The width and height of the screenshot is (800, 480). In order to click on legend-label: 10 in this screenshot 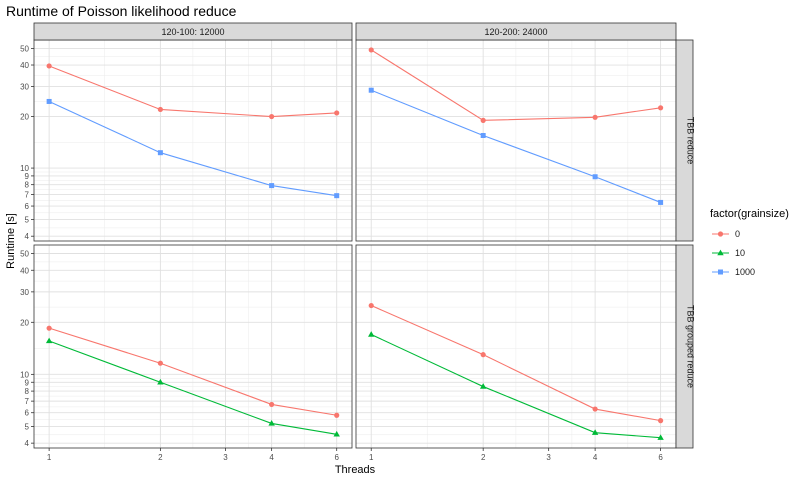, I will do `click(740, 253)`.